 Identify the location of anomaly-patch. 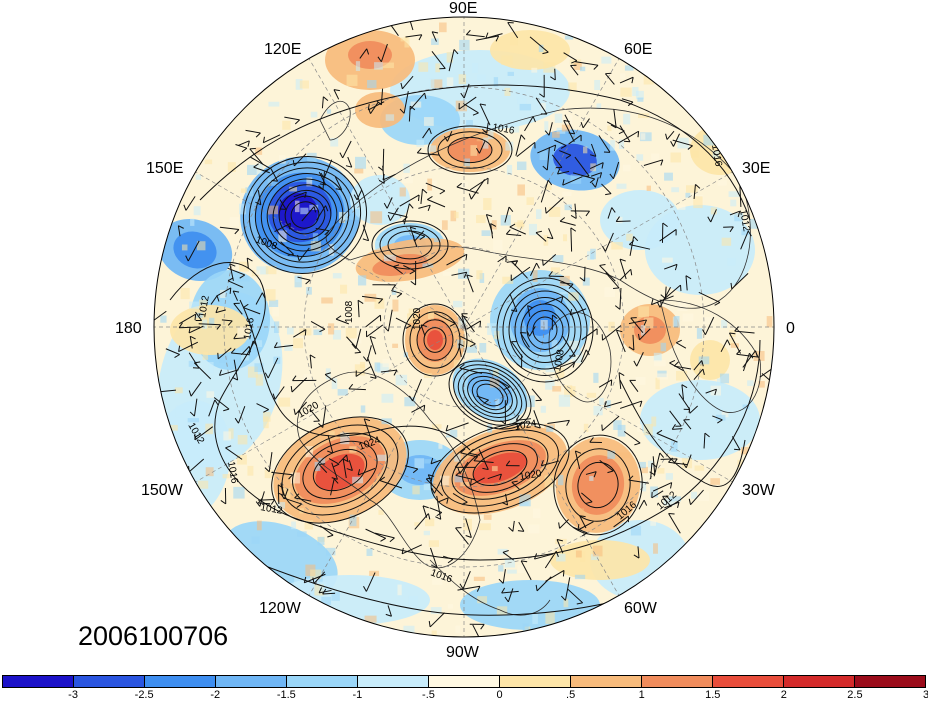
(720, 150).